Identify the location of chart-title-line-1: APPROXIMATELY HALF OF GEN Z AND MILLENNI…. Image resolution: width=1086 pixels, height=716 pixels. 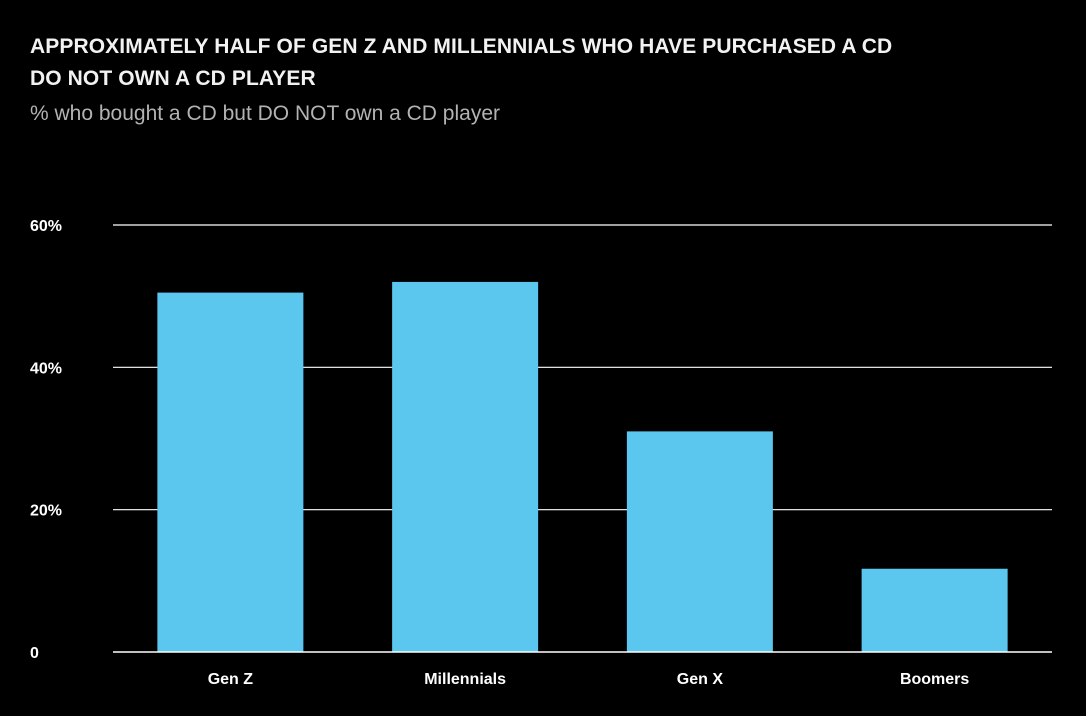
(461, 46).